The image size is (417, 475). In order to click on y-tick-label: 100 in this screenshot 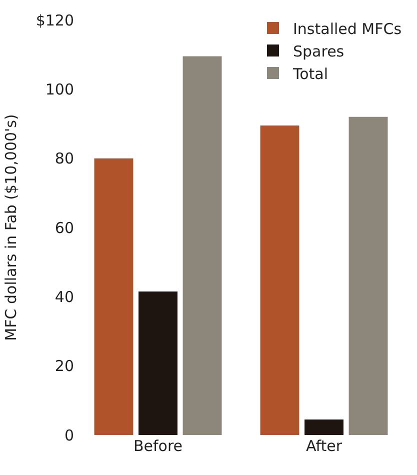, I will do `click(59, 89)`.